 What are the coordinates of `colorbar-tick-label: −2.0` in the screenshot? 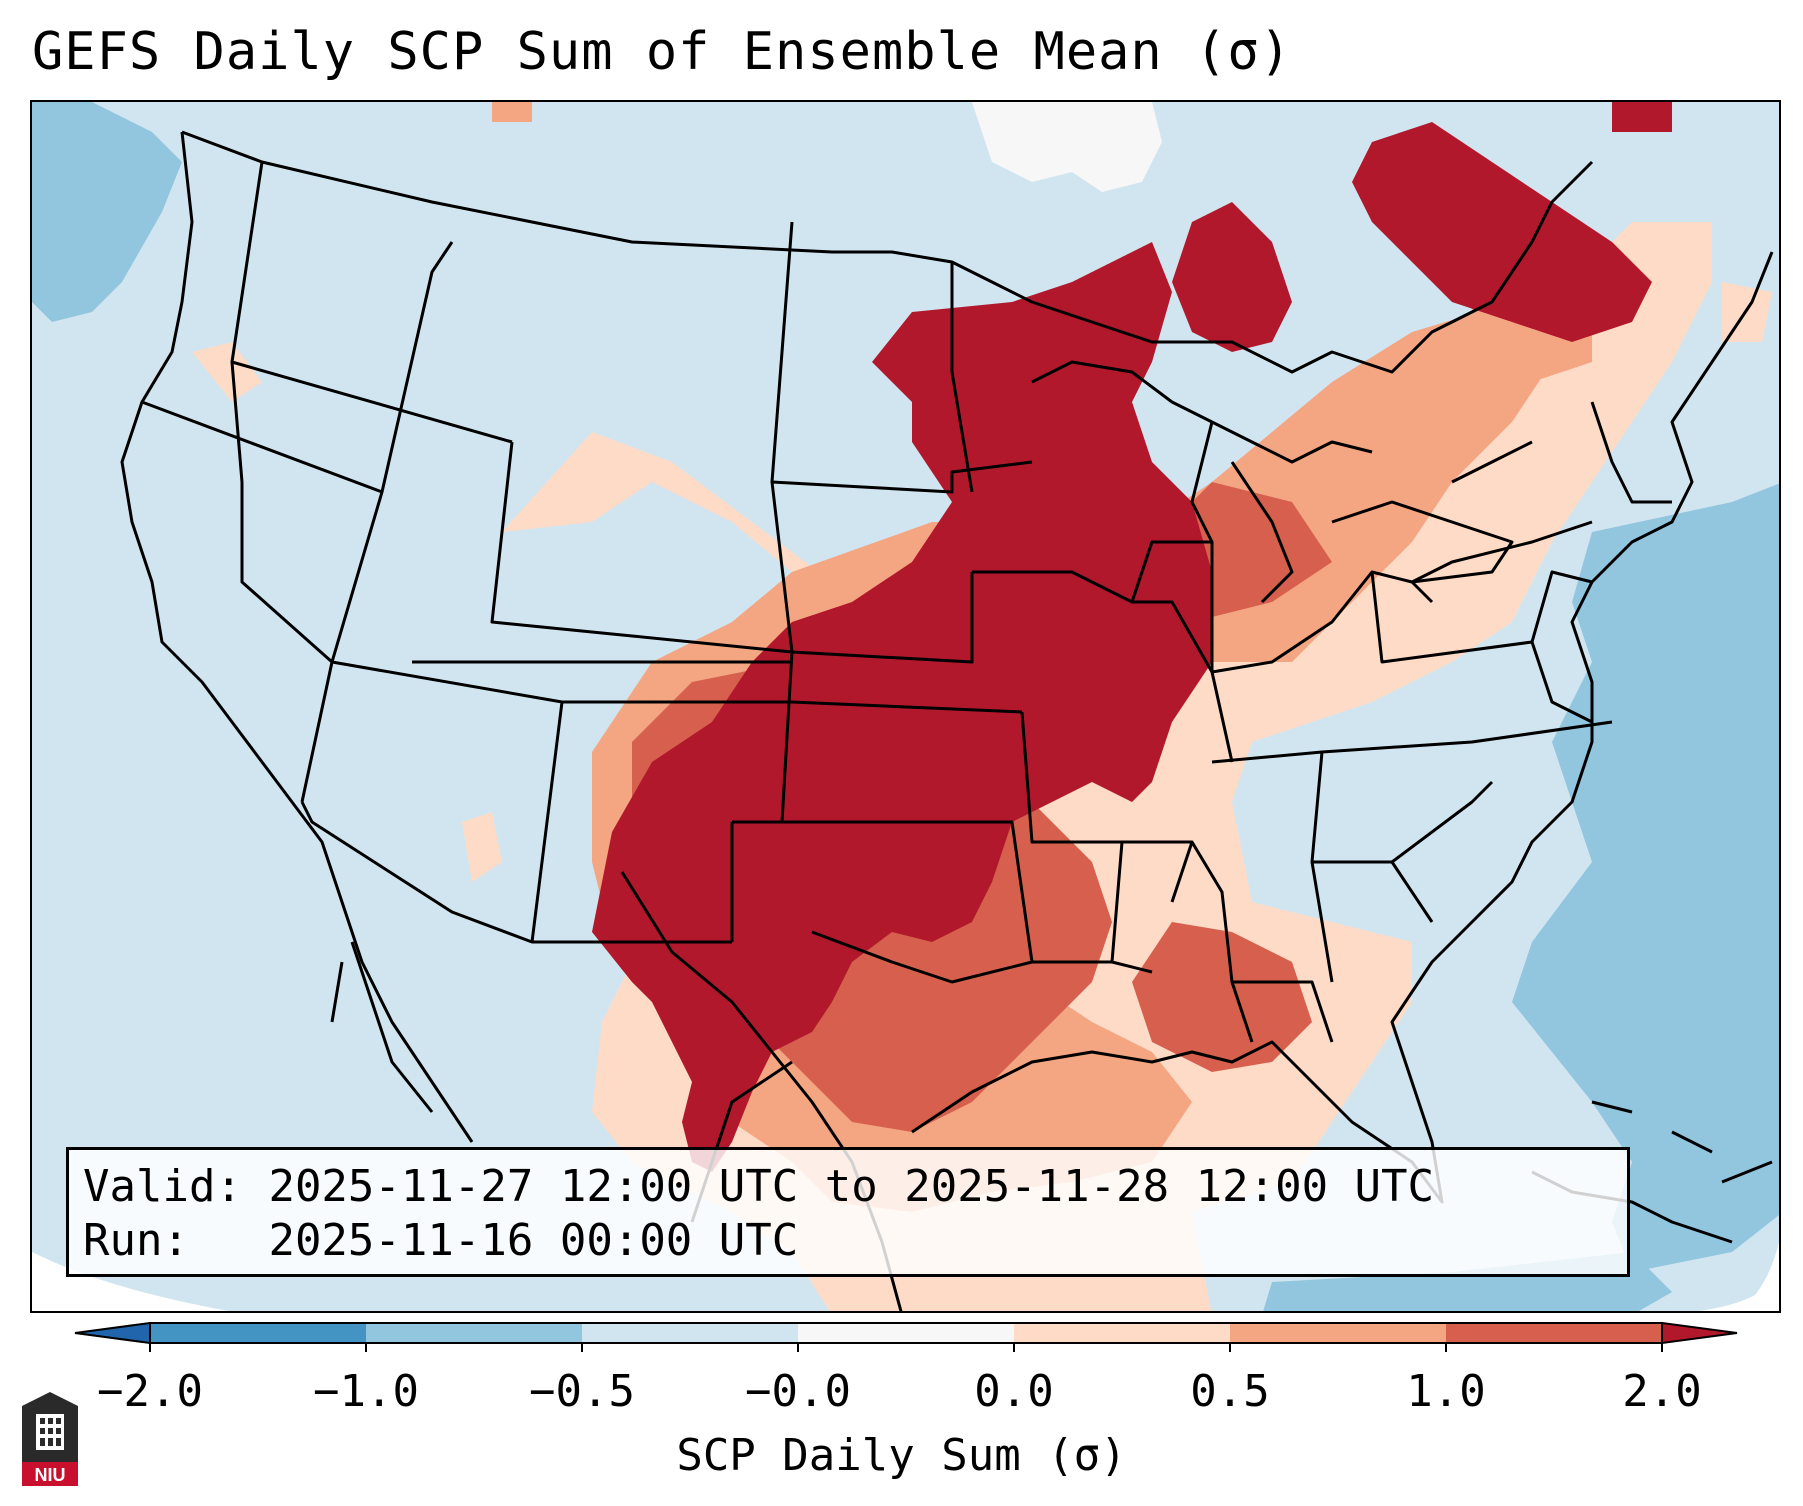 It's located at (150, 1391).